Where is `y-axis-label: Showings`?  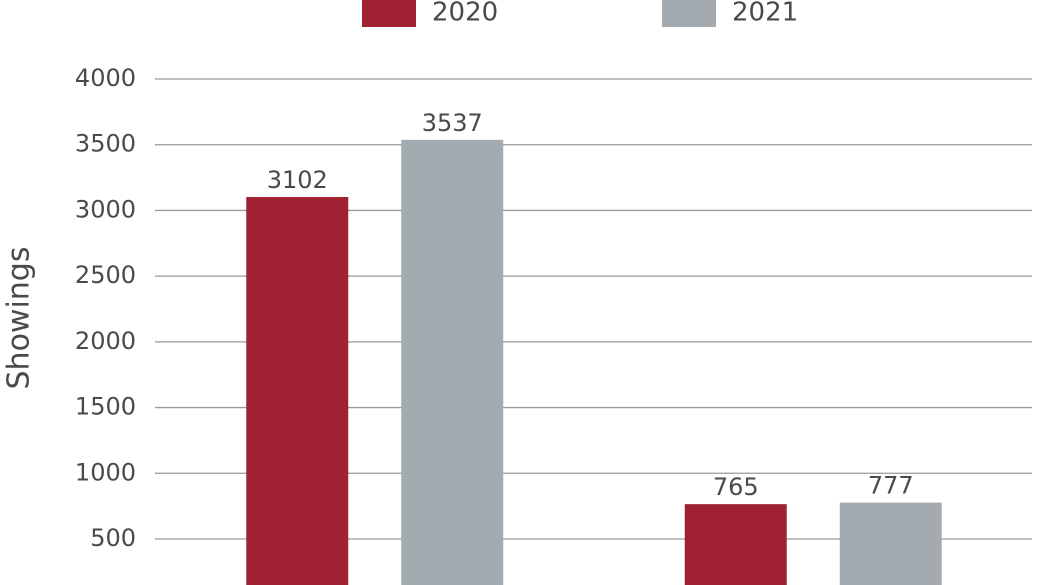 y-axis-label: Showings is located at coordinates (19, 318).